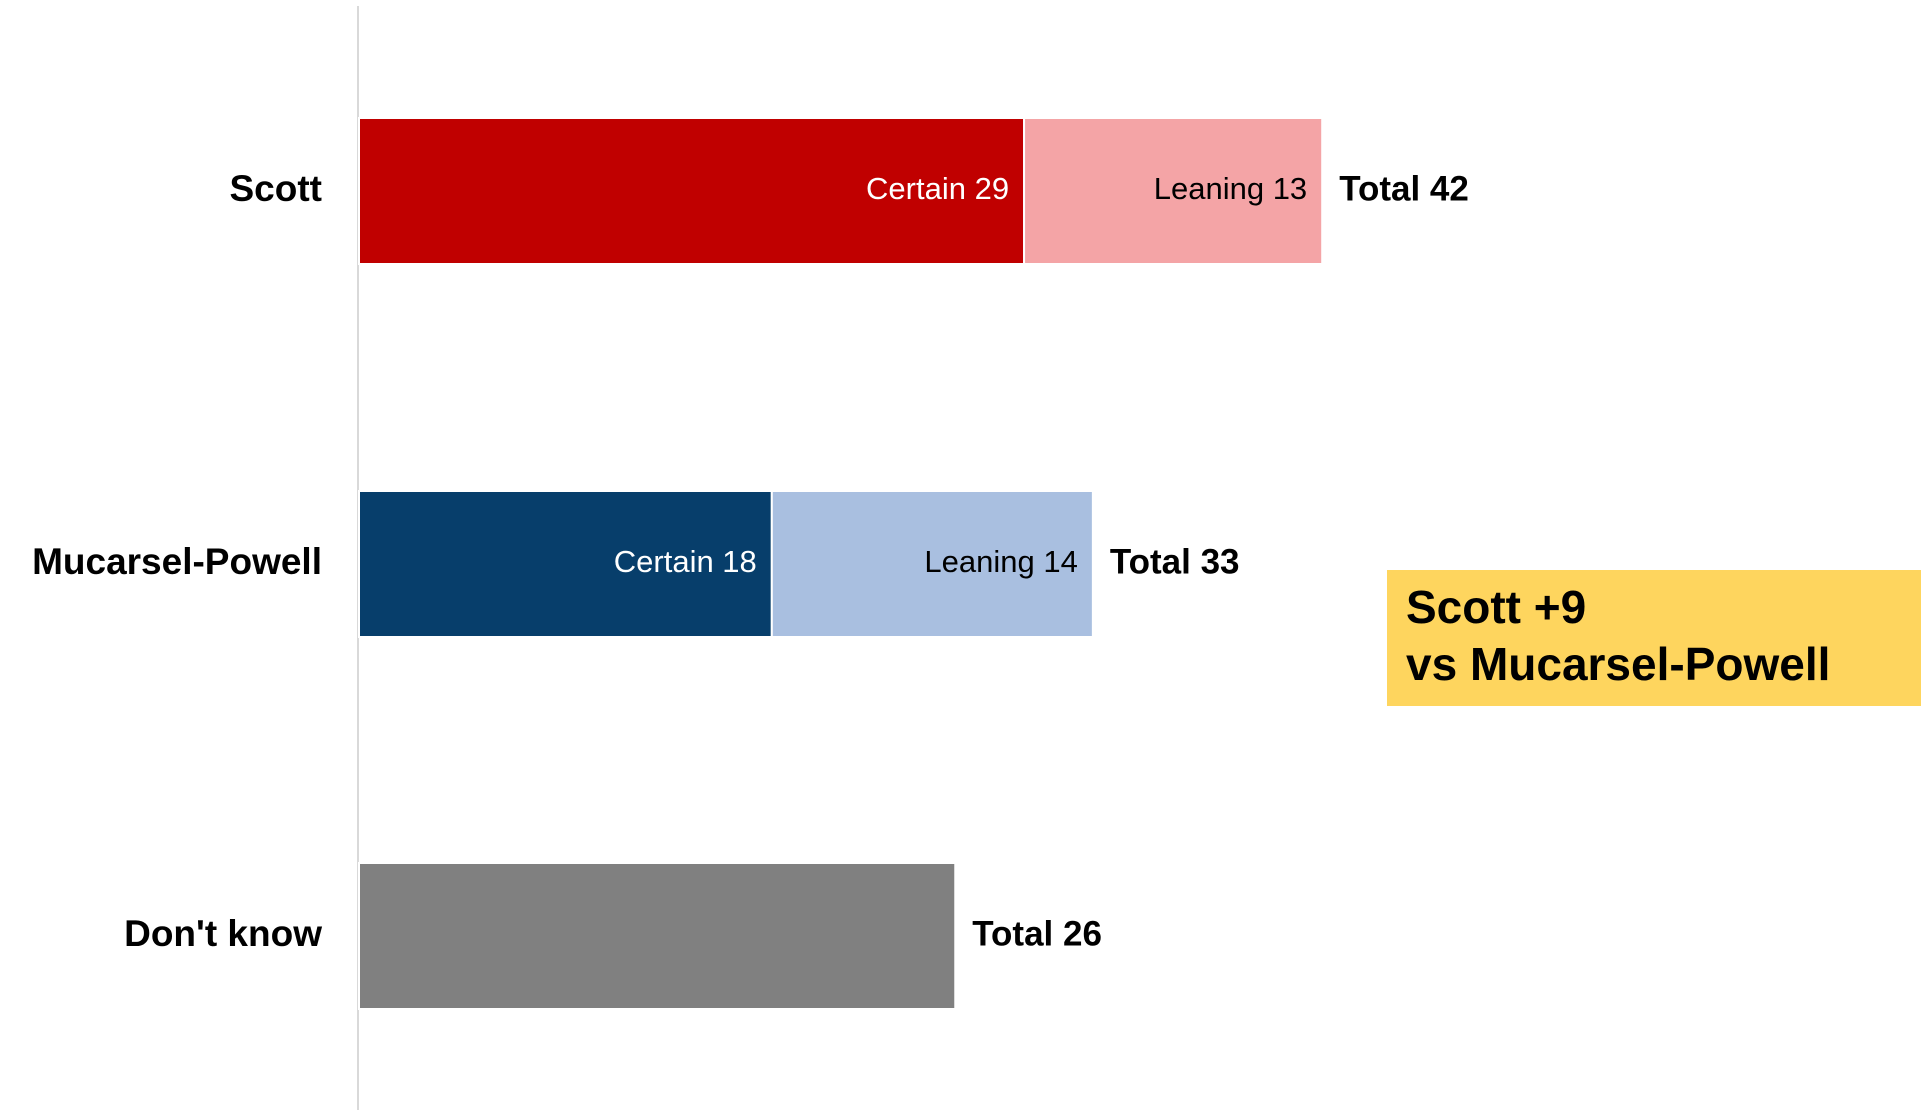 The height and width of the screenshot is (1115, 1921). I want to click on annotation-box, so click(1654, 638).